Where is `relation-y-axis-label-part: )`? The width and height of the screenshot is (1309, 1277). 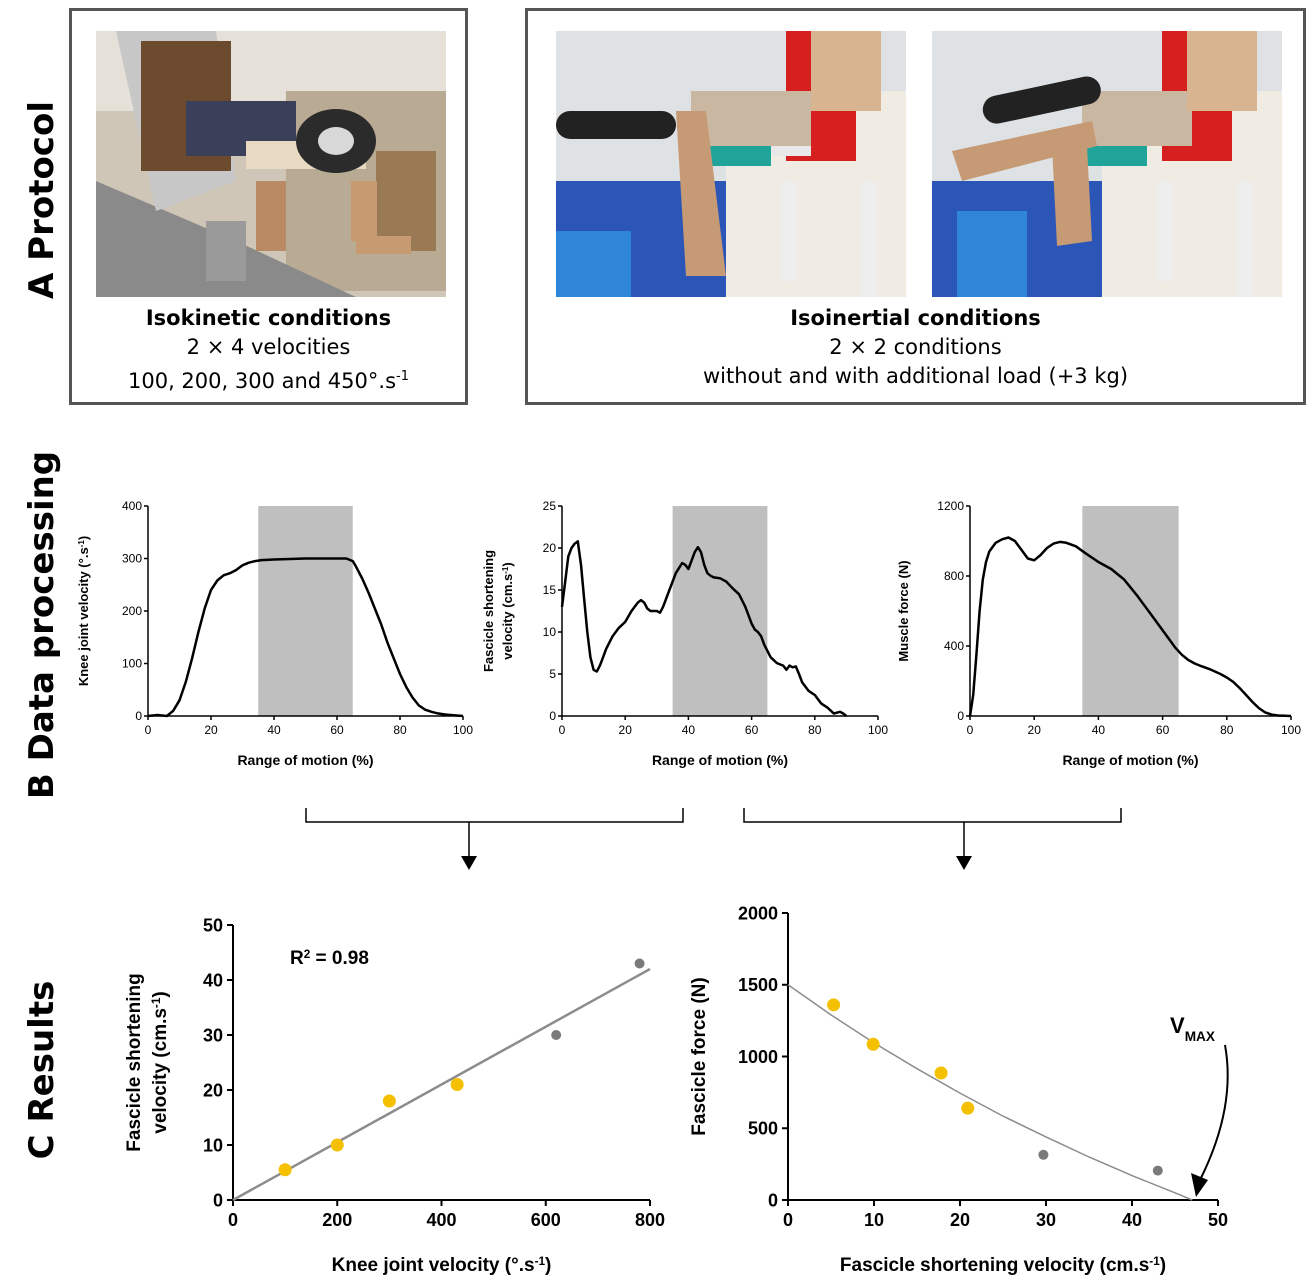
relation-y-axis-label-part: ) is located at coordinates (160, 994).